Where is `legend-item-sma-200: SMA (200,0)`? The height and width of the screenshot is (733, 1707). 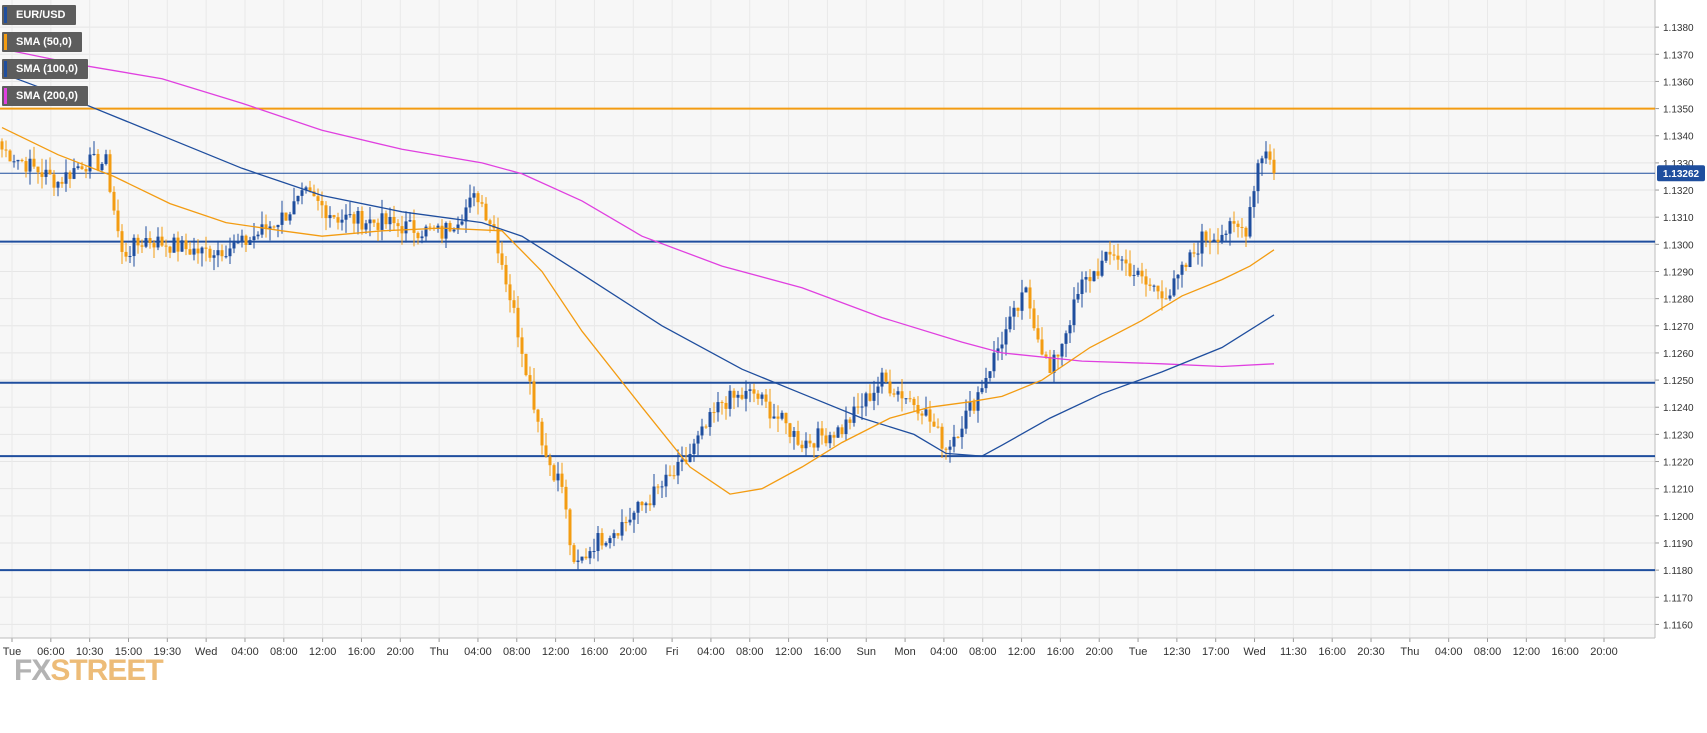 legend-item-sma-200: SMA (200,0) is located at coordinates (45, 96).